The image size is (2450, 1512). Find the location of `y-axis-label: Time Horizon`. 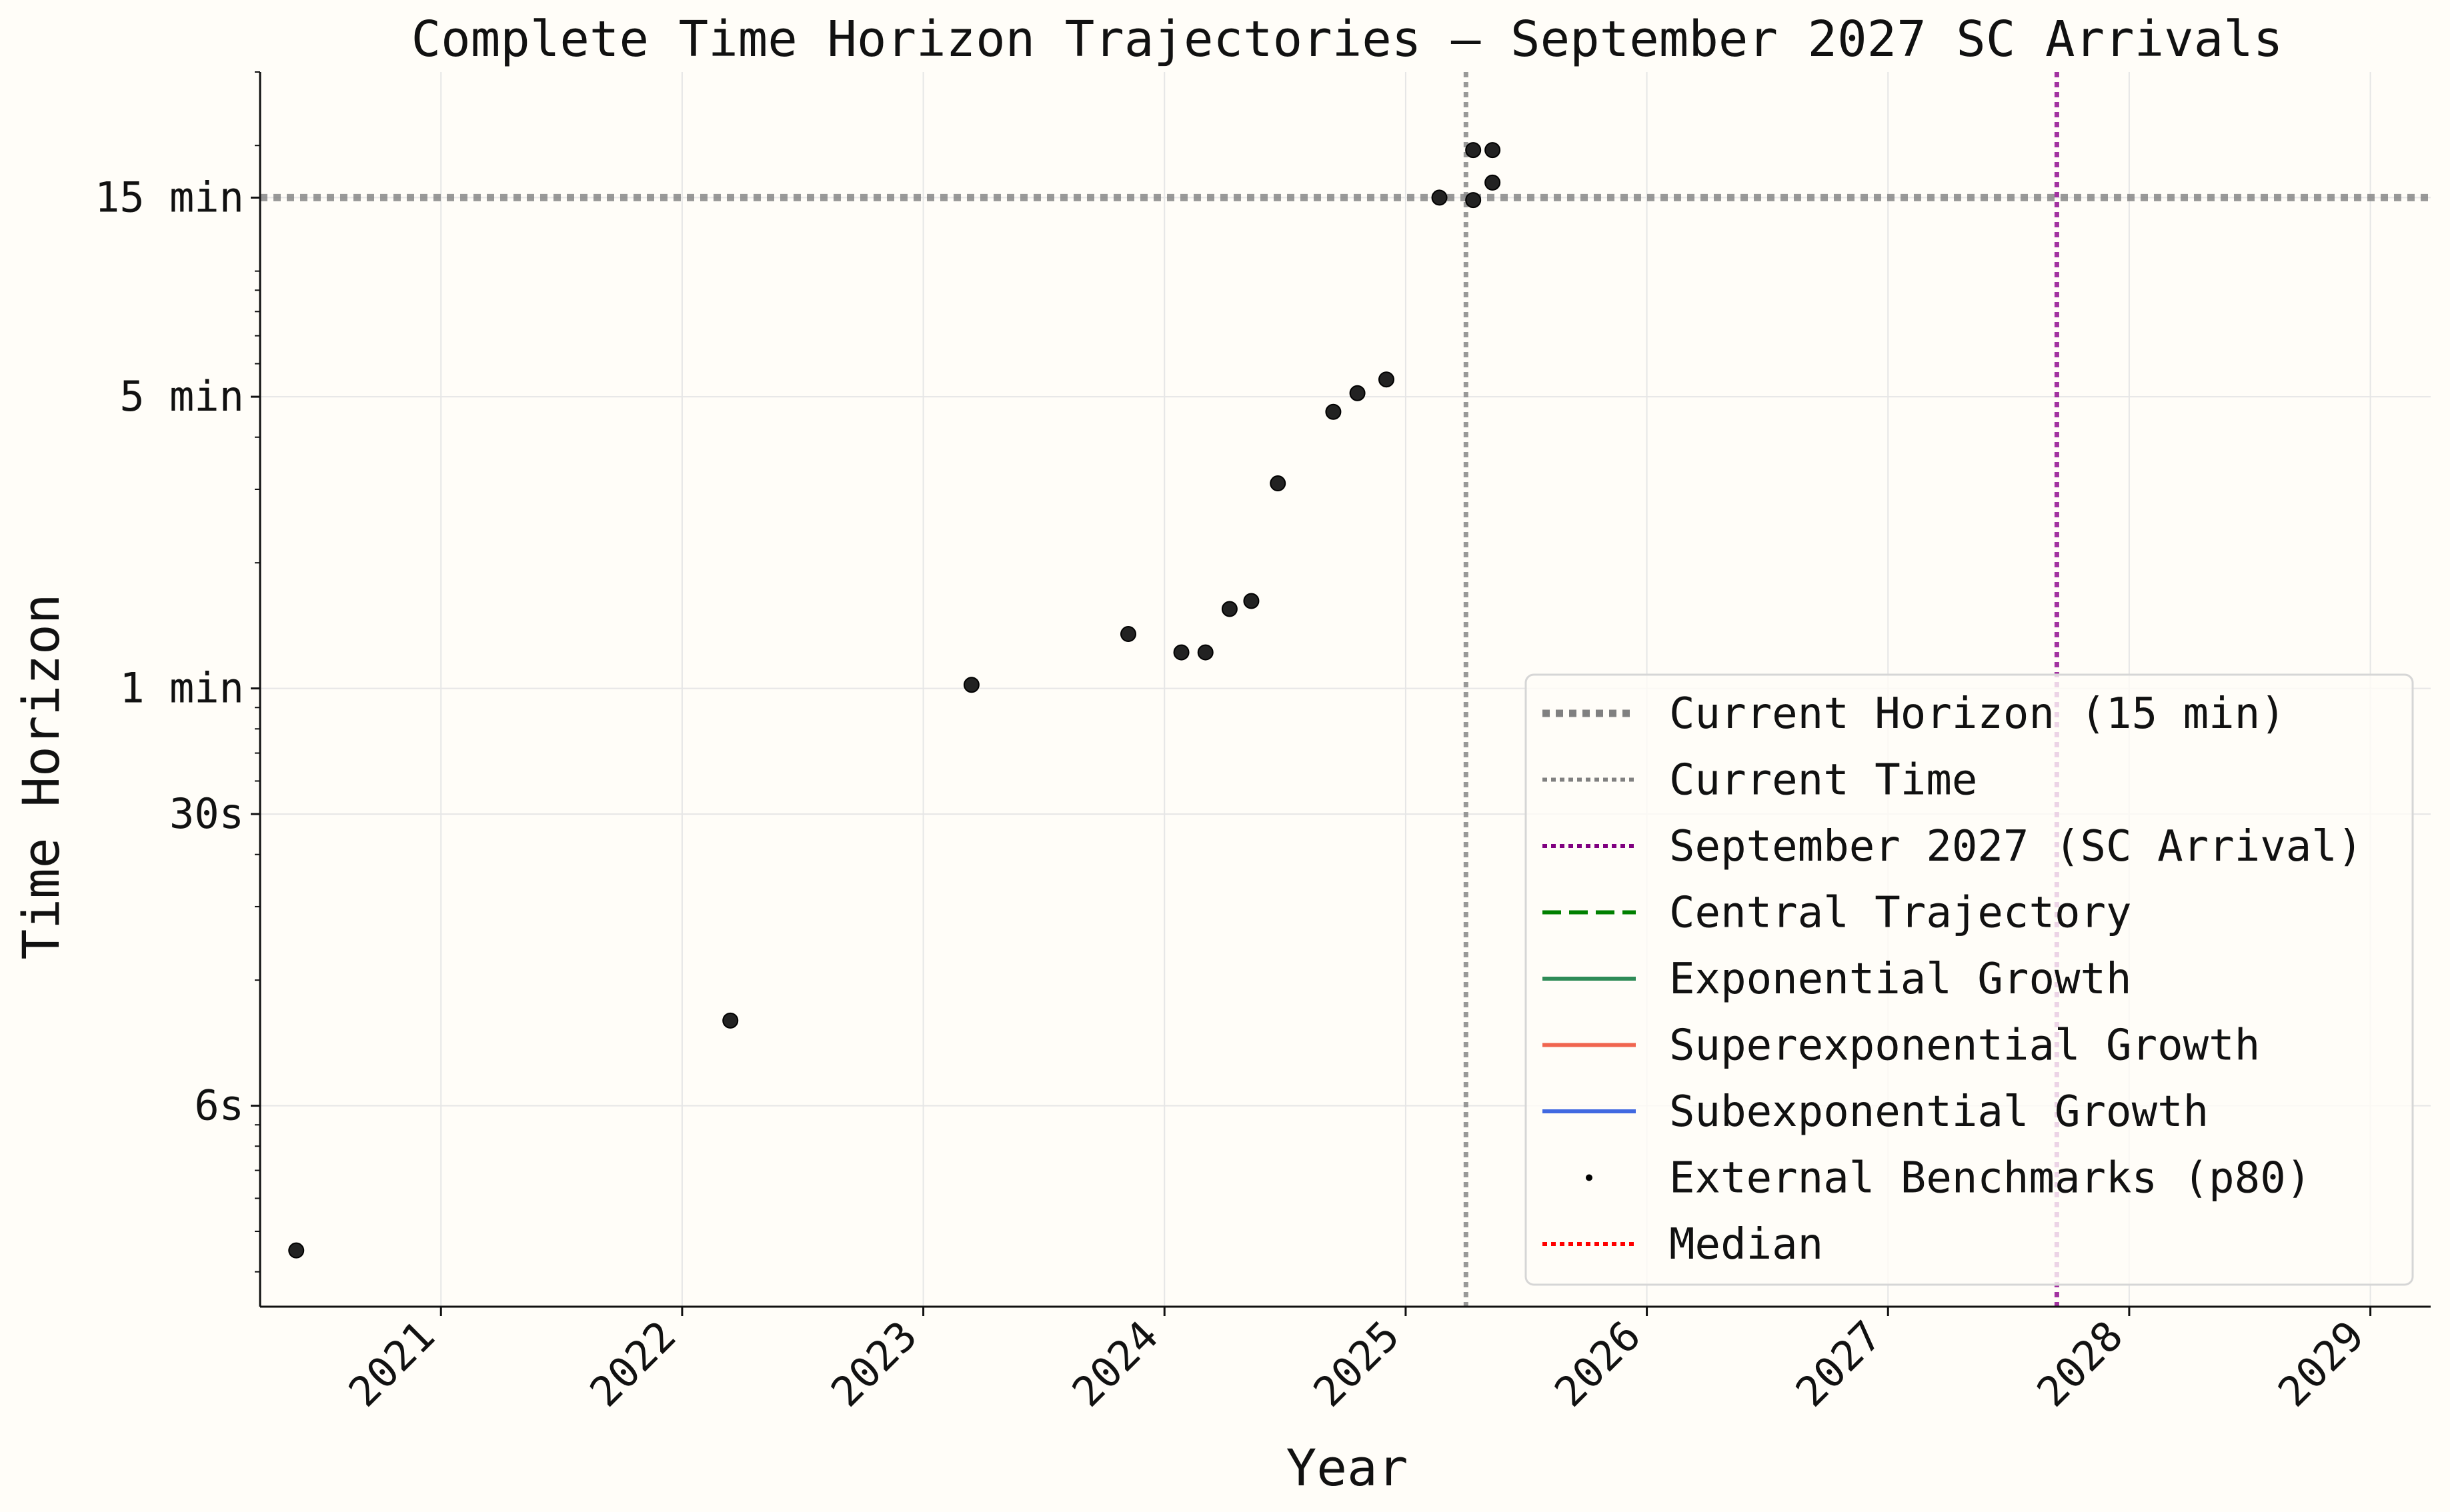

y-axis-label: Time Horizon is located at coordinates (41, 776).